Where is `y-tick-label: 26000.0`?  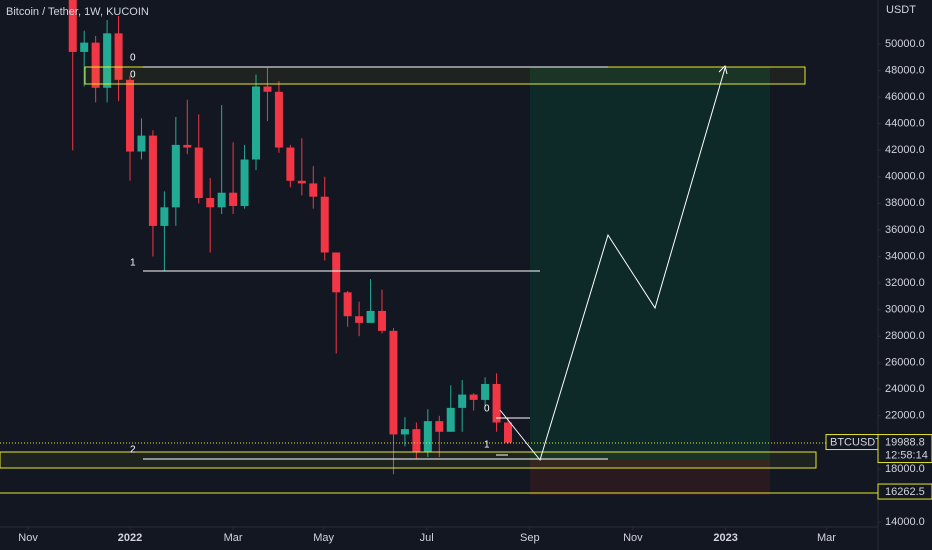 y-tick-label: 26000.0 is located at coordinates (905, 363).